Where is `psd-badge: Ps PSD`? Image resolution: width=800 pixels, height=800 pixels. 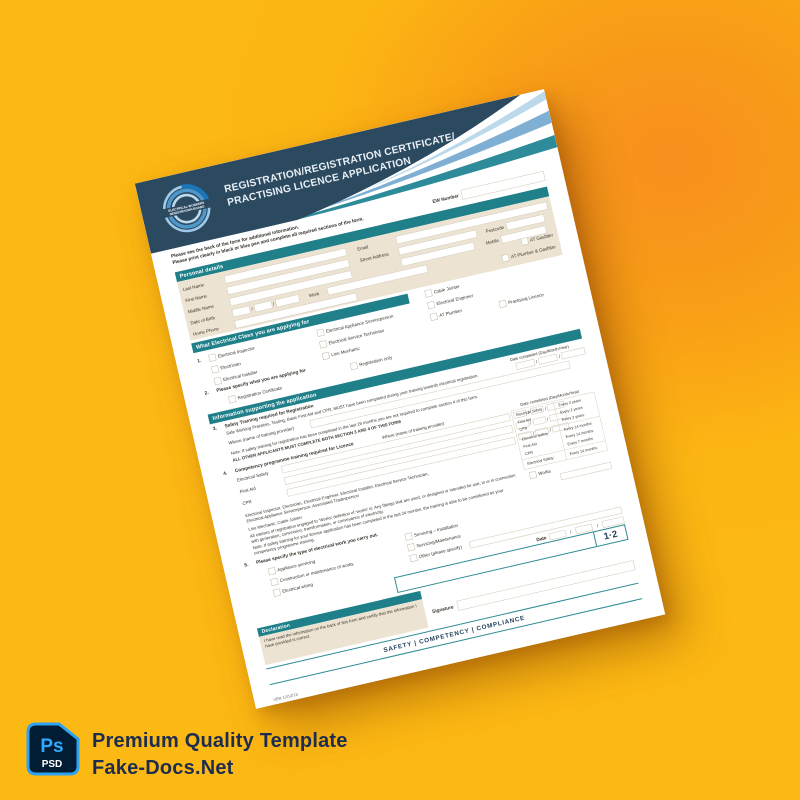
psd-badge: Ps PSD is located at coordinates (53, 749).